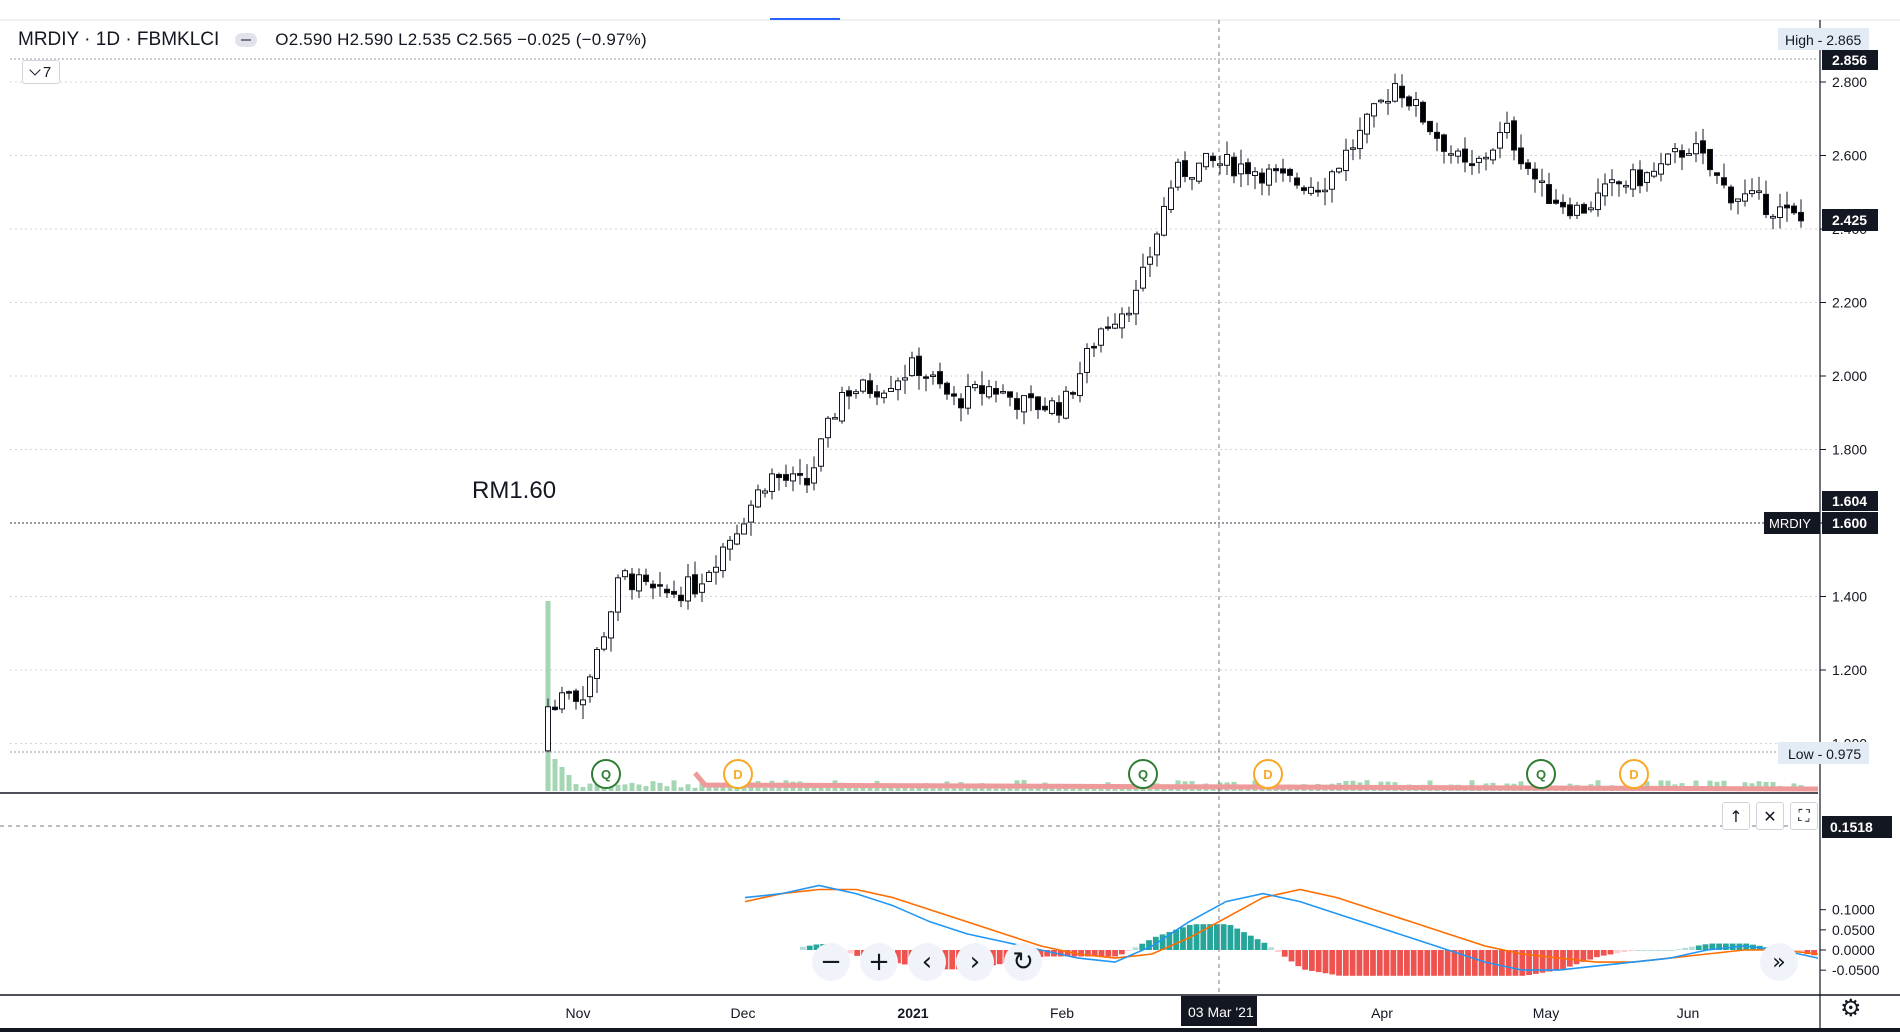 The image size is (1900, 1034). I want to click on symbol-label: MRDIY · 1D · FBMKLCI, so click(119, 39).